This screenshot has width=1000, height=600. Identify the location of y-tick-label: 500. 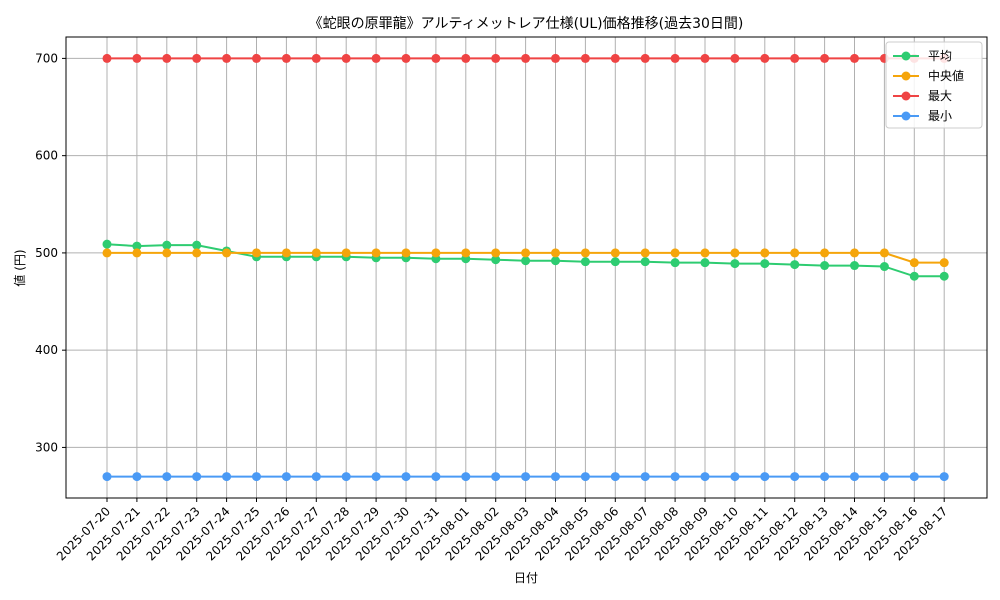
(46, 253).